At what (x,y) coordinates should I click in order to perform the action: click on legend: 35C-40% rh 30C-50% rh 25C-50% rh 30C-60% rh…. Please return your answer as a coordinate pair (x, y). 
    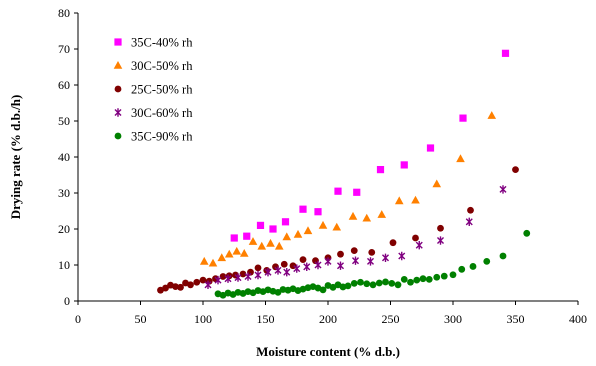
    Looking at the image, I should click on (153, 90).